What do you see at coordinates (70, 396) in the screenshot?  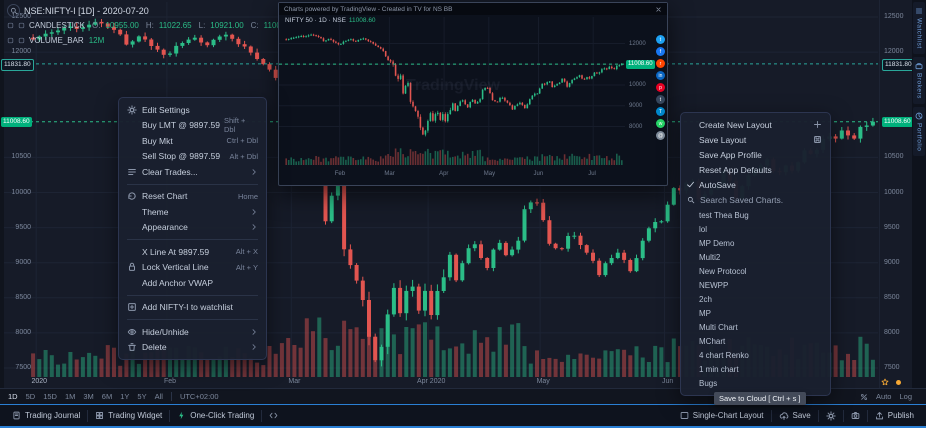 I see `range-1m: 1M` at bounding box center [70, 396].